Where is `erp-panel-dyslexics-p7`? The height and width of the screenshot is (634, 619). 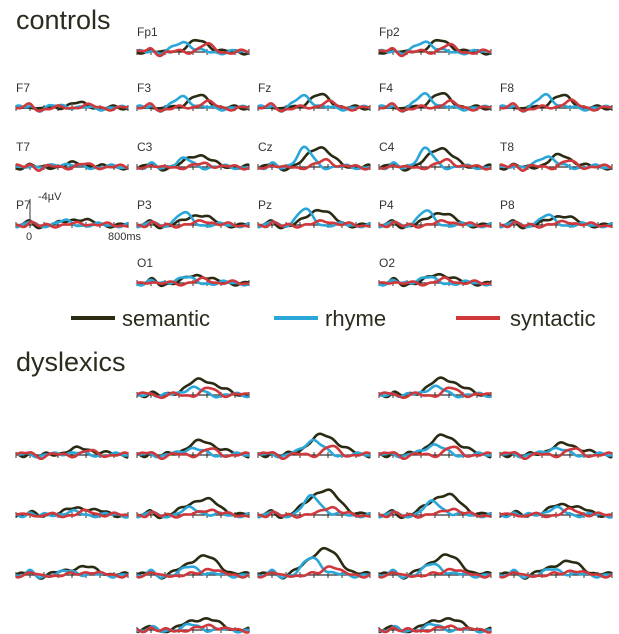 erp-panel-dyslexics-p7 is located at coordinates (72, 572).